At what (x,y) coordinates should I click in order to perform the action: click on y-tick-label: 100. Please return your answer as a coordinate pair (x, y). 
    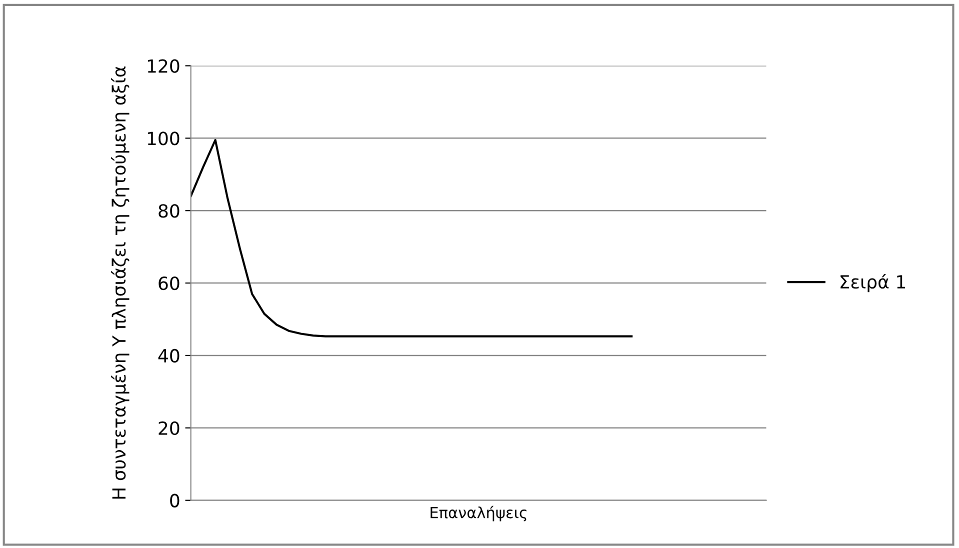
    Looking at the image, I should click on (164, 139).